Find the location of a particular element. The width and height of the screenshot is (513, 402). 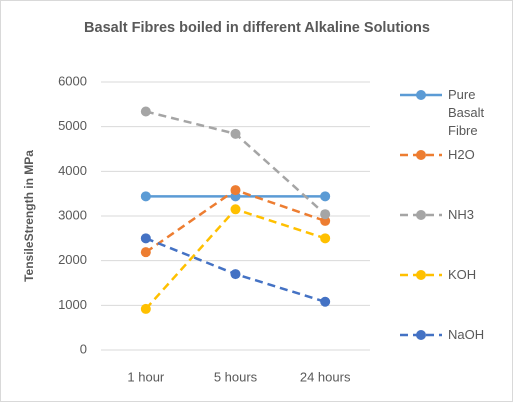

y-tick-label: 5000 is located at coordinates (72, 125).